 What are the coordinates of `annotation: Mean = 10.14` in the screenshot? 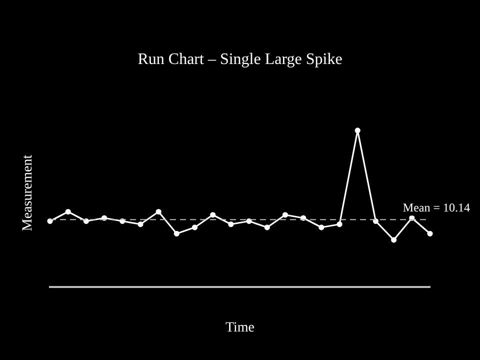 It's located at (436, 207).